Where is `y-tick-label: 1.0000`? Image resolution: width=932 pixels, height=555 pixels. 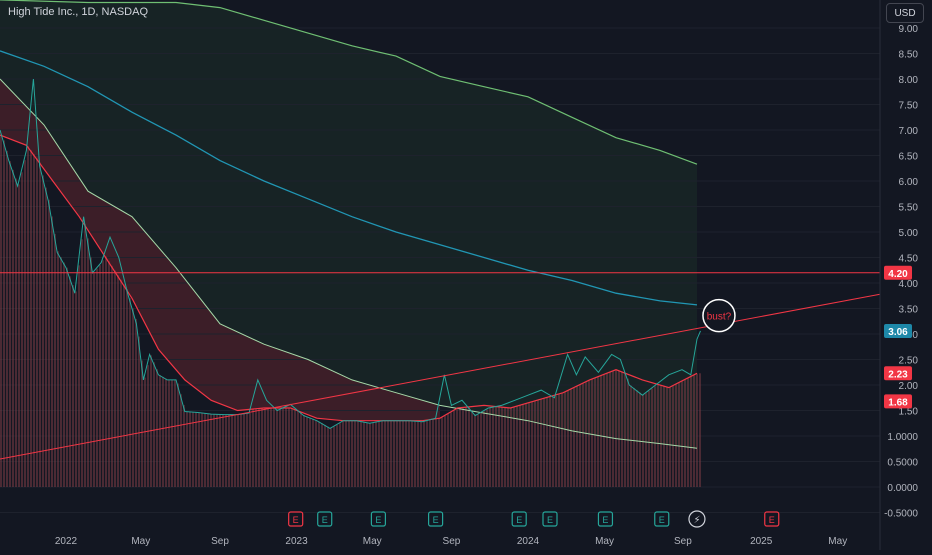 y-tick-label: 1.0000 is located at coordinates (902, 437).